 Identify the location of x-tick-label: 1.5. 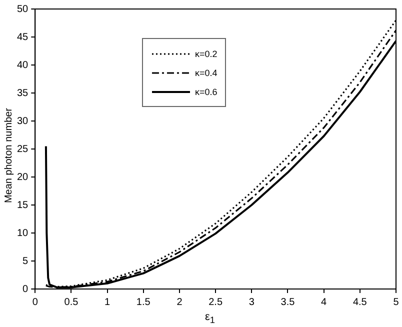
(143, 302).